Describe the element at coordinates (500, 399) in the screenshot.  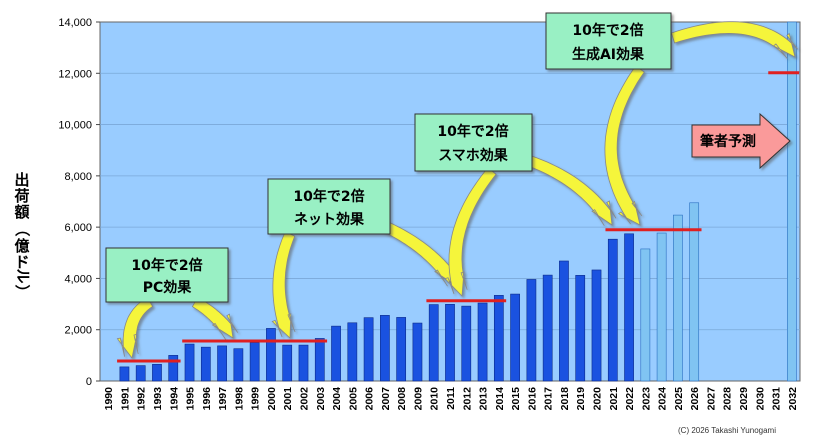
I see `x-tick-label: 2014` at that location.